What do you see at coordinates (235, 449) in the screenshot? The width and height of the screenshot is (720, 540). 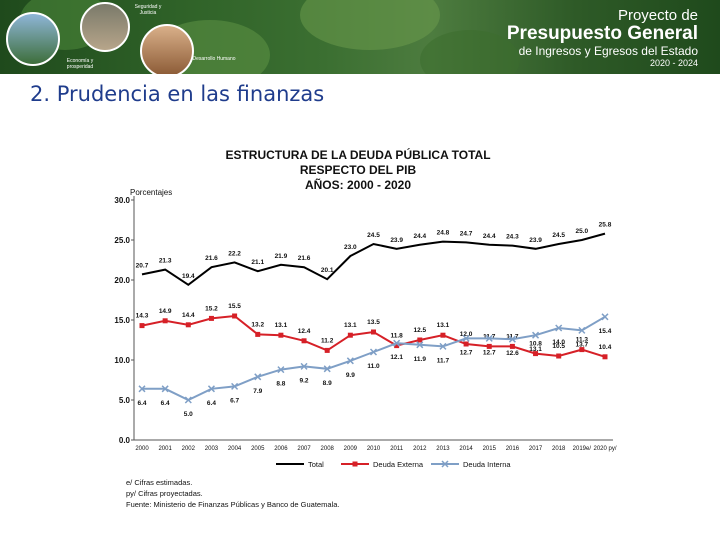 I see `x-tick-label: 2004` at bounding box center [235, 449].